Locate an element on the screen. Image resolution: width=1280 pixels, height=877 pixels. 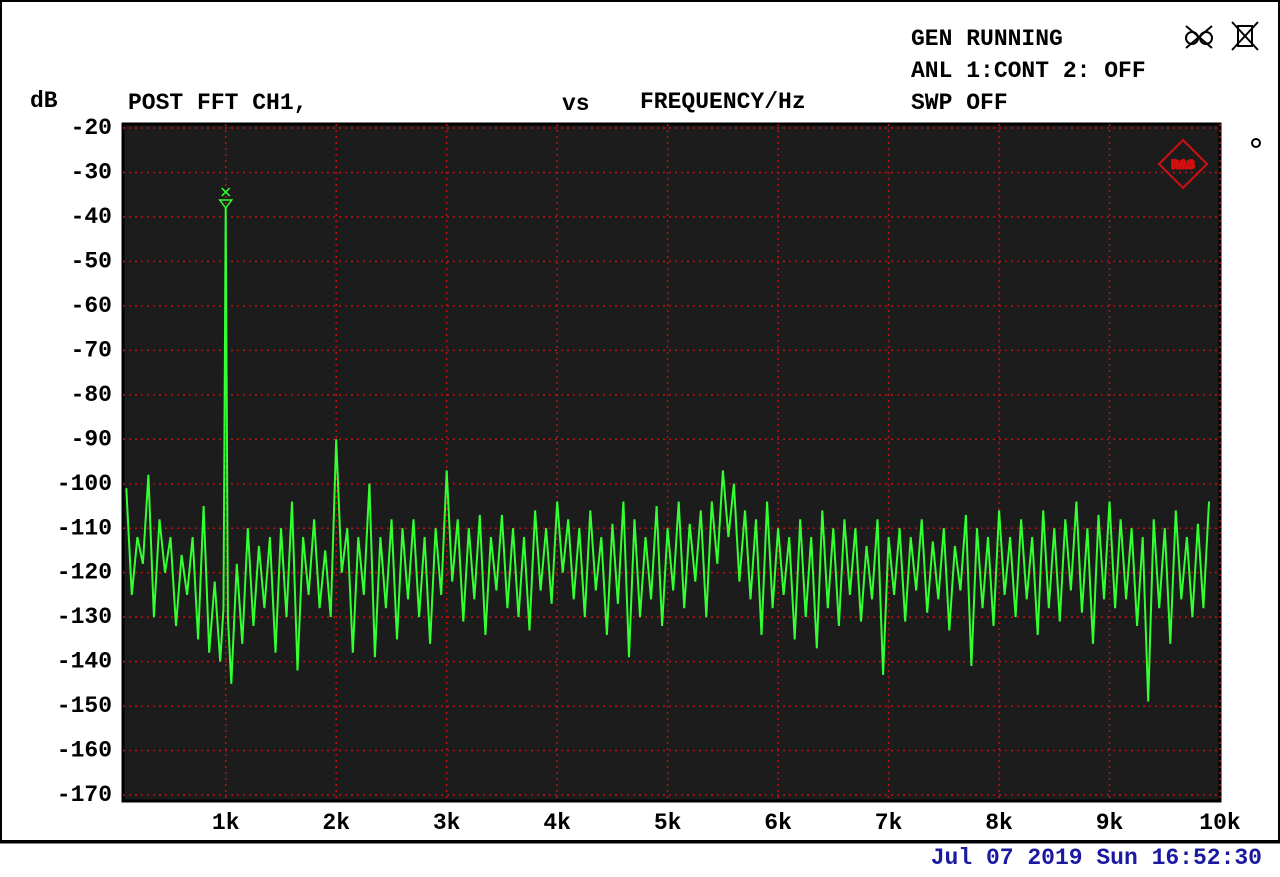
status-line: GEN RUNNING is located at coordinates (987, 39).